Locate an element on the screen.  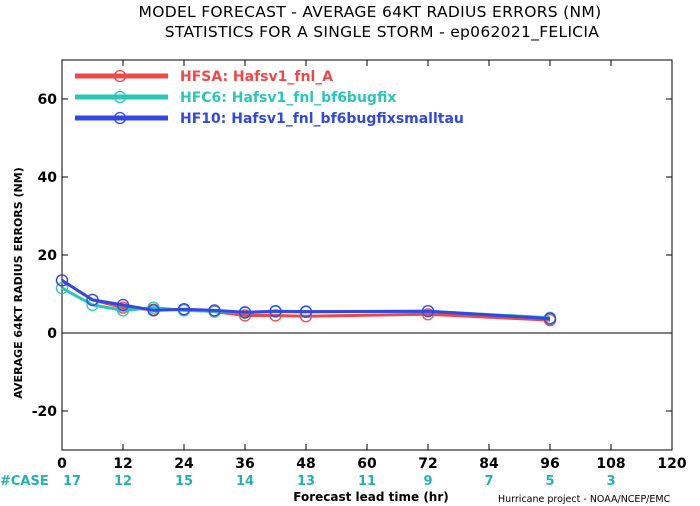
case-count: 5 is located at coordinates (549, 481).